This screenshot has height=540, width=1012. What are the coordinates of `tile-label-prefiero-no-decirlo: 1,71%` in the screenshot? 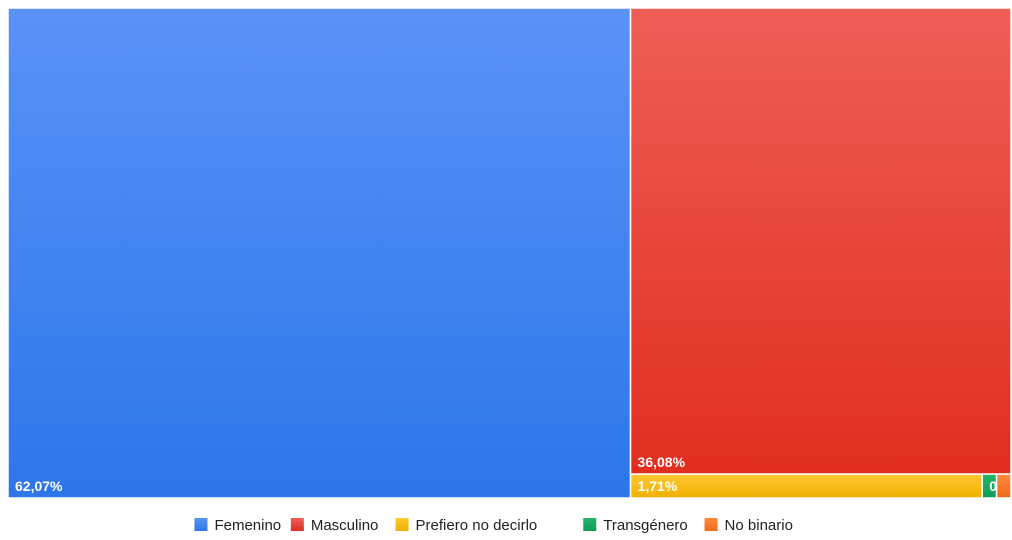 It's located at (658, 486).